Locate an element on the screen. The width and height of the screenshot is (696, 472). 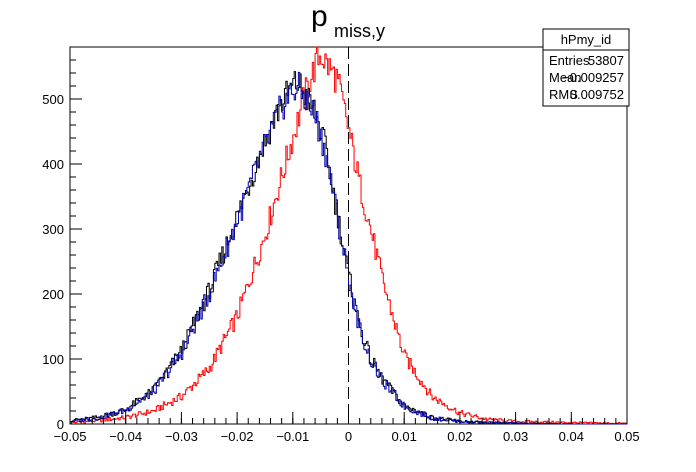
x-tick-label: −0.04 is located at coordinates (125, 436).